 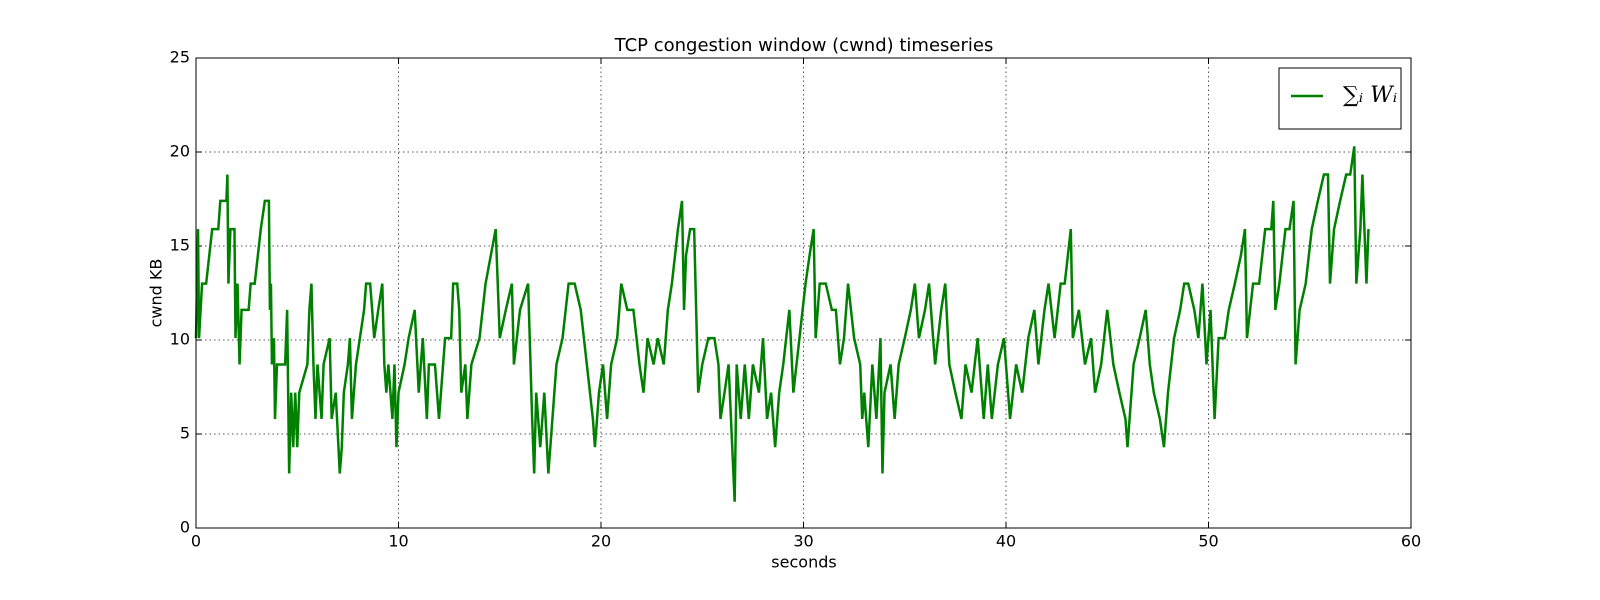 What do you see at coordinates (803, 541) in the screenshot?
I see `x-tick-label: 30` at bounding box center [803, 541].